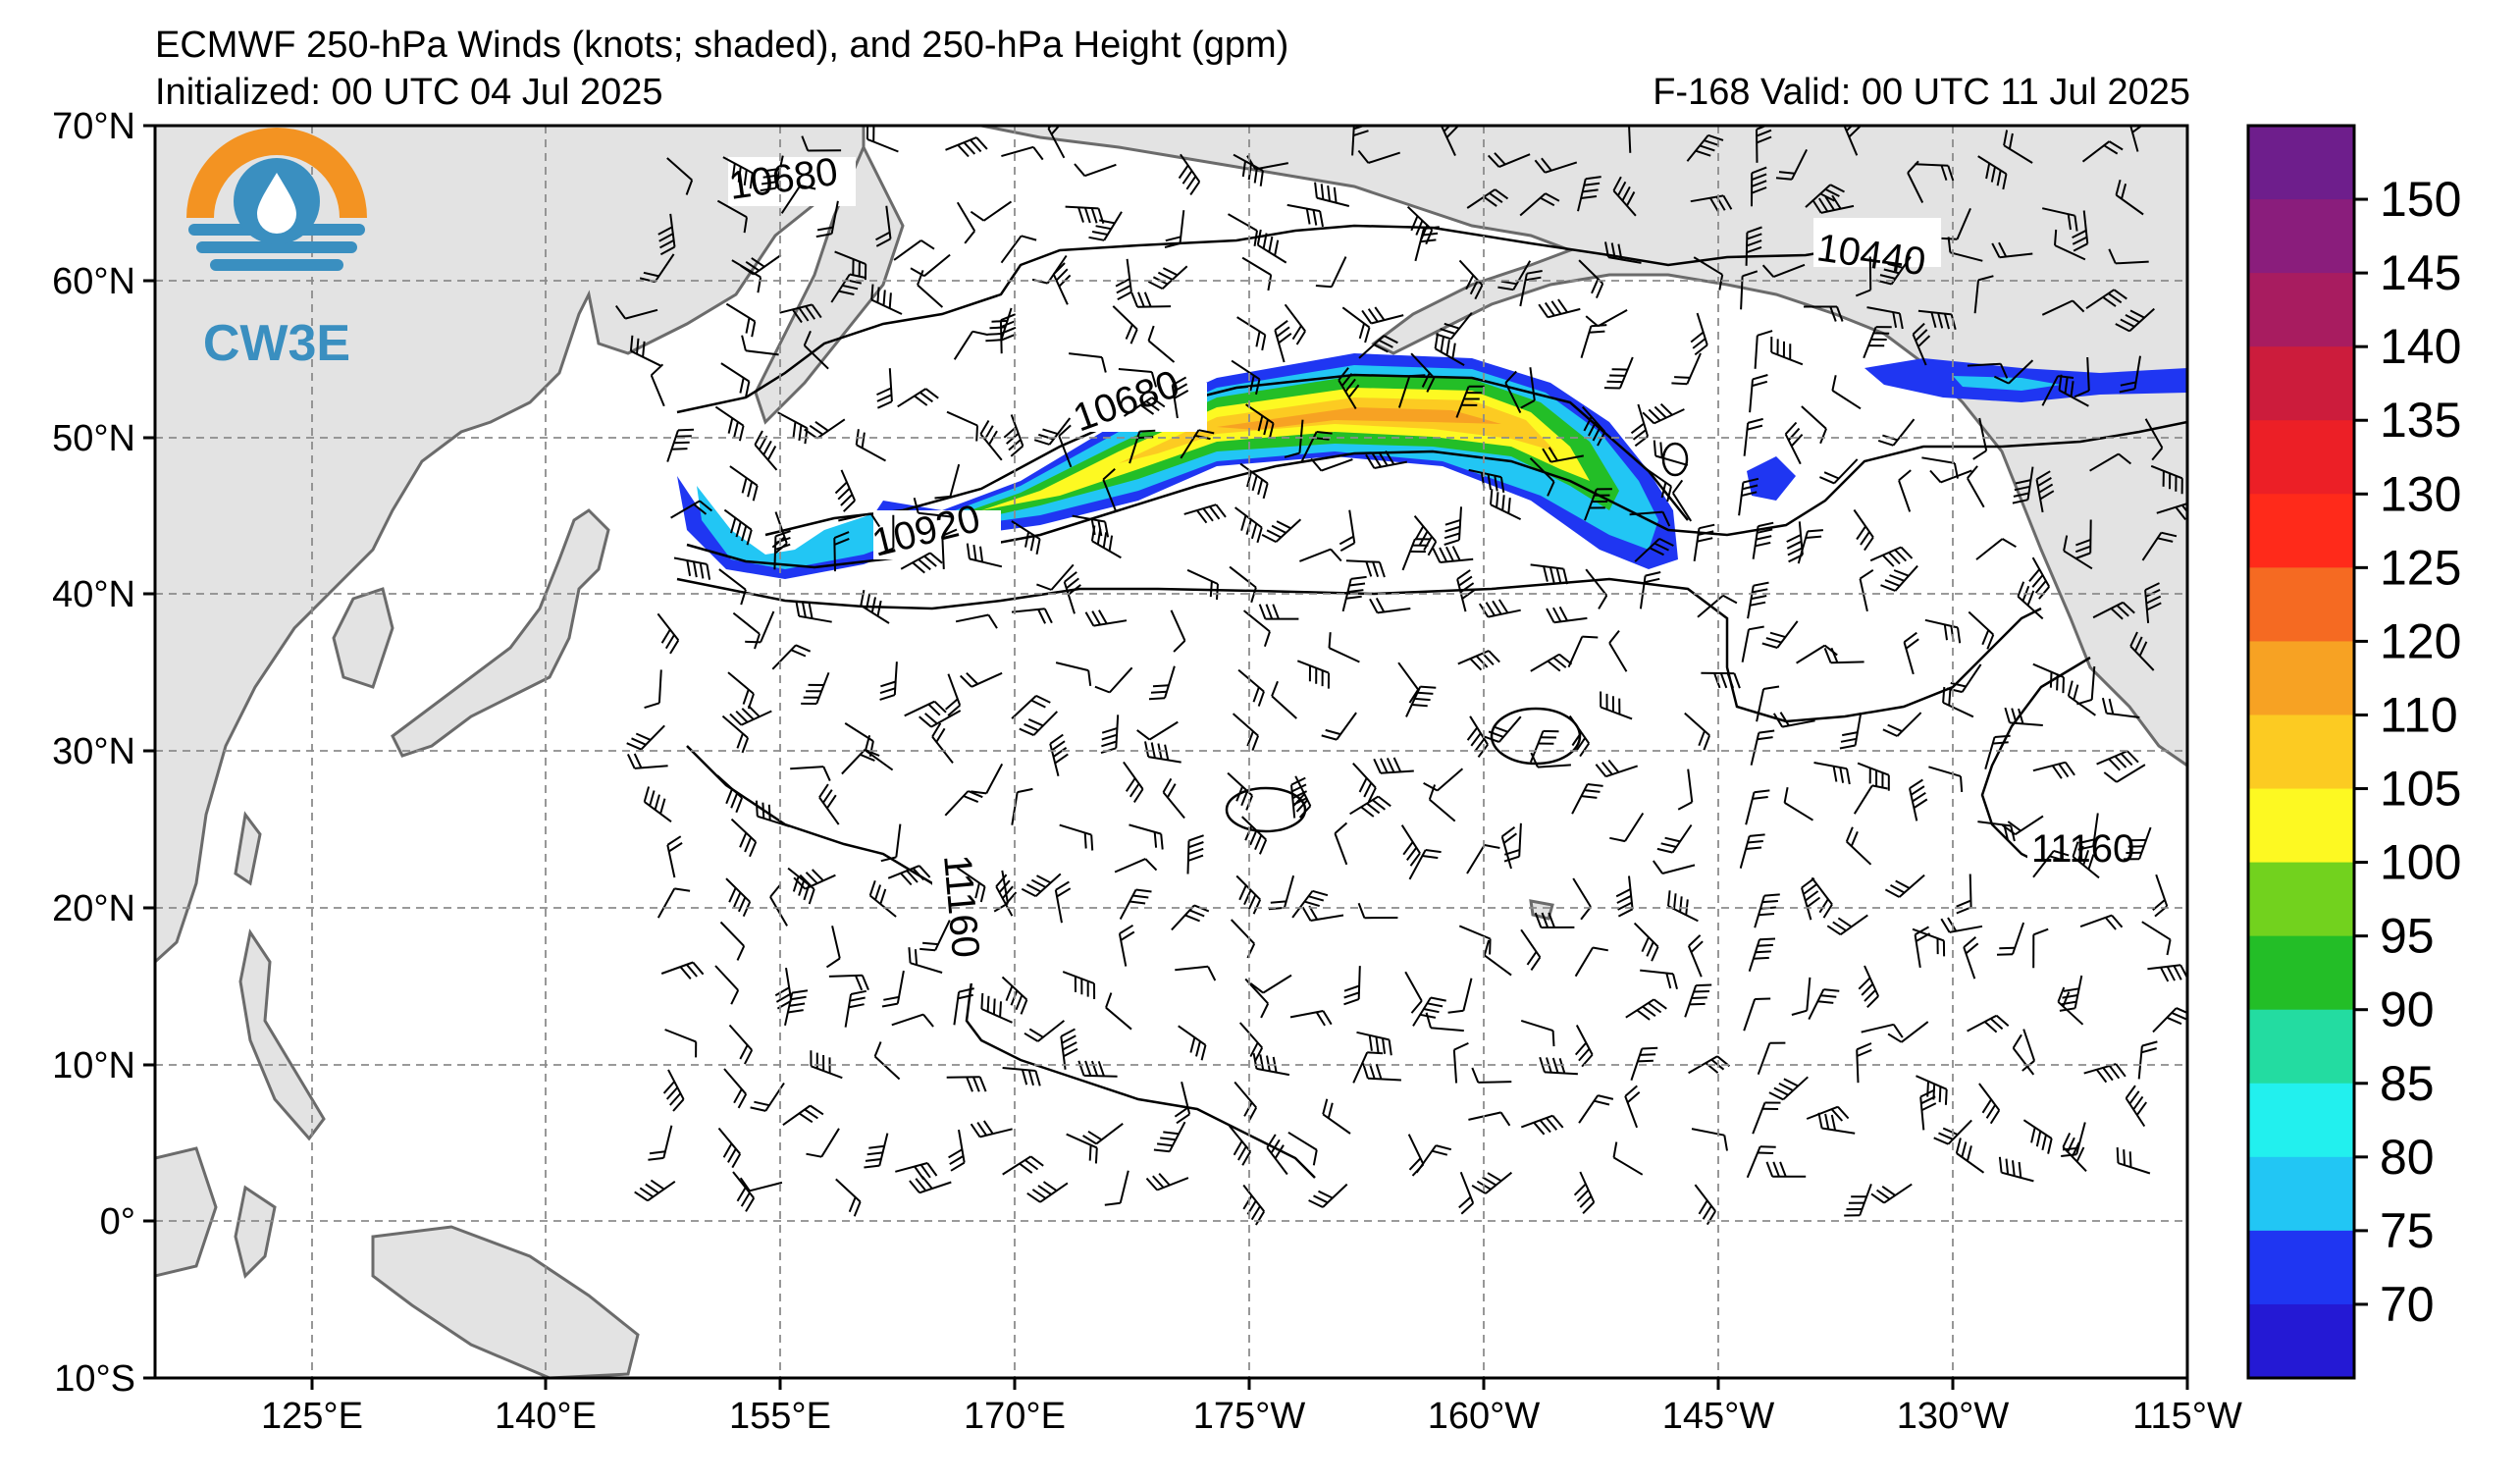 Image resolution: width=2520 pixels, height=1483 pixels. I want to click on colorbar-label: 125, so click(2420, 568).